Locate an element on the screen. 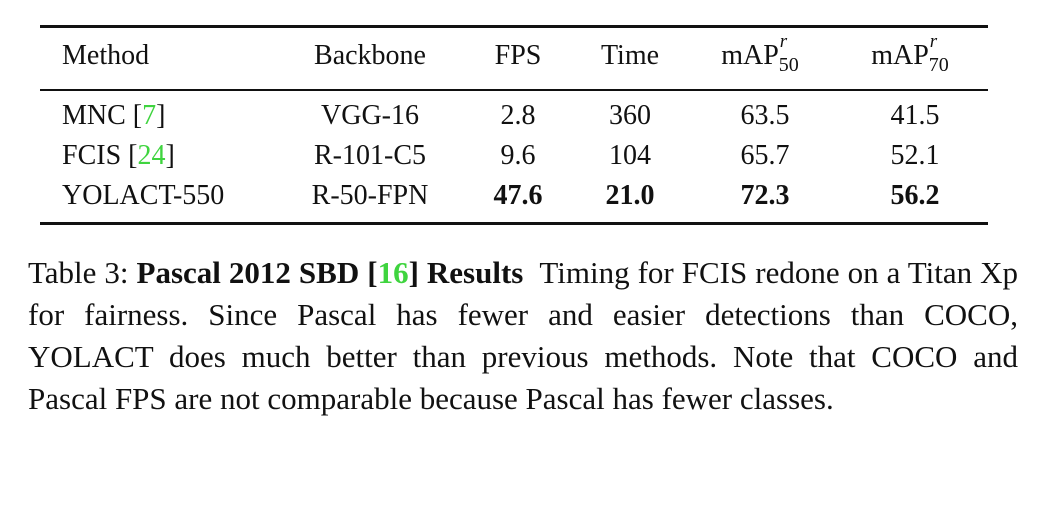 The width and height of the screenshot is (1056, 510). row-yolact-method: YOLACT-550 is located at coordinates (143, 195).